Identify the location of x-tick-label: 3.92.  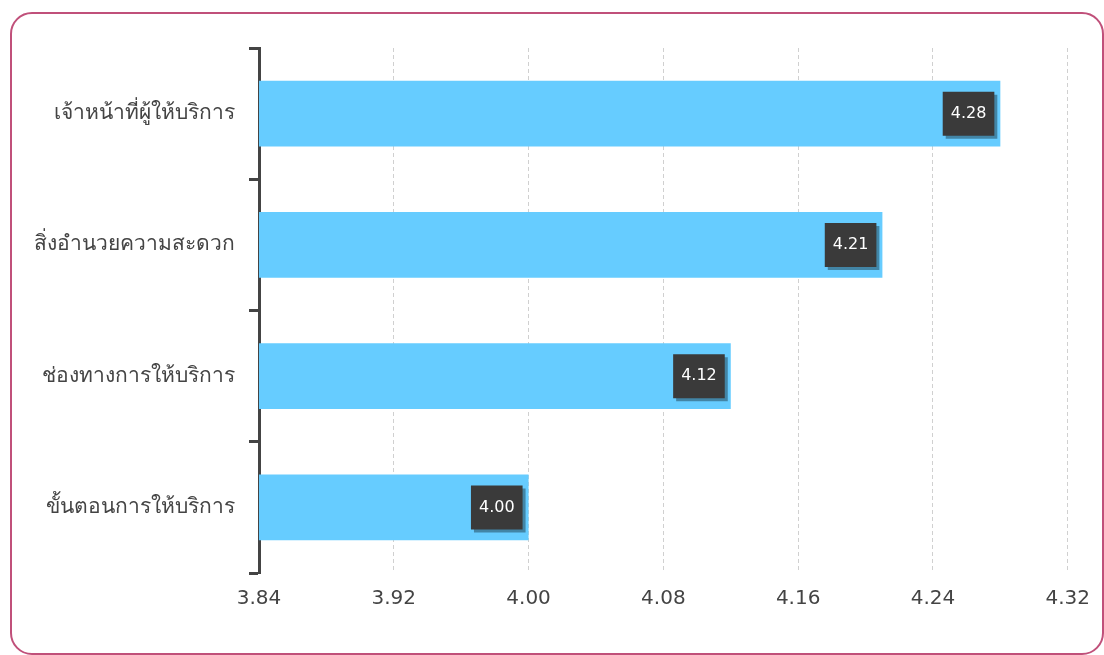
(394, 597).